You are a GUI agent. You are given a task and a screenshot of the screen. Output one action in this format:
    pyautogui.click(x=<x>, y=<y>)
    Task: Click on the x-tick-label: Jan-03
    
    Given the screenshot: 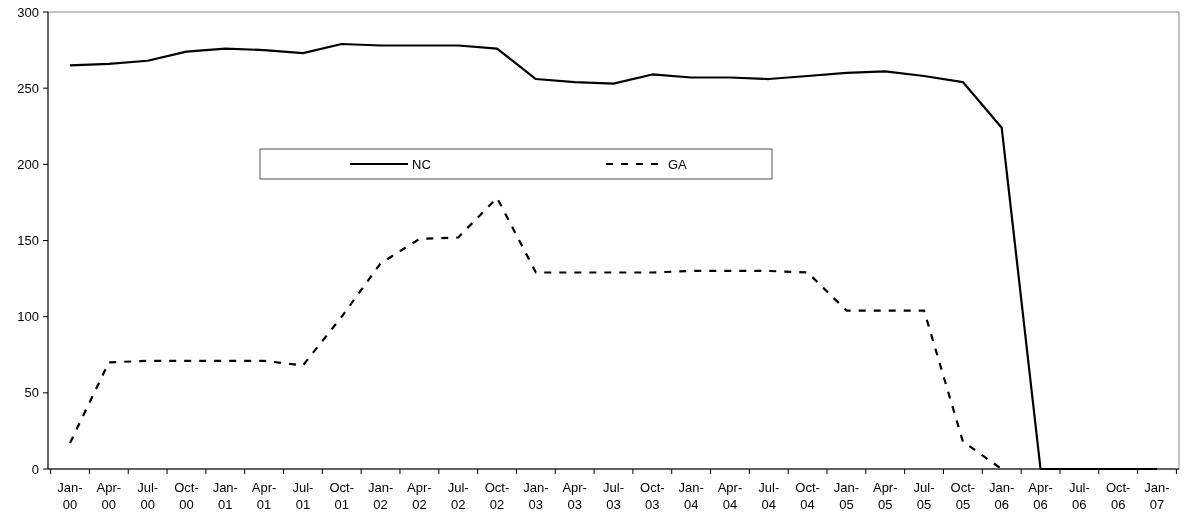 What is the action you would take?
    pyautogui.click(x=536, y=496)
    